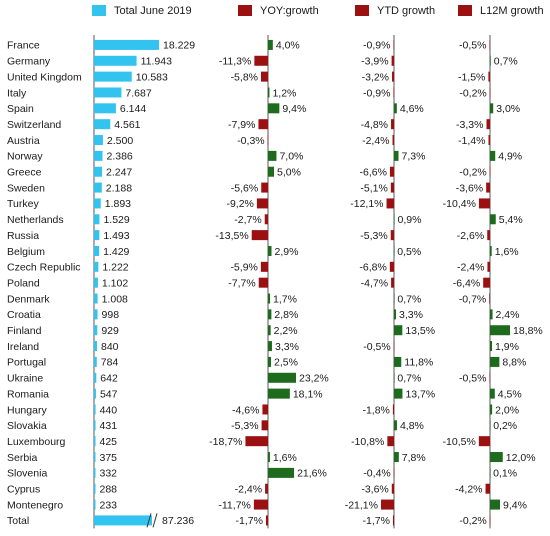 Image resolution: width=550 pixels, height=536 pixels. Describe the element at coordinates (396, 457) in the screenshot. I see `ytd-bar-serbia` at that location.